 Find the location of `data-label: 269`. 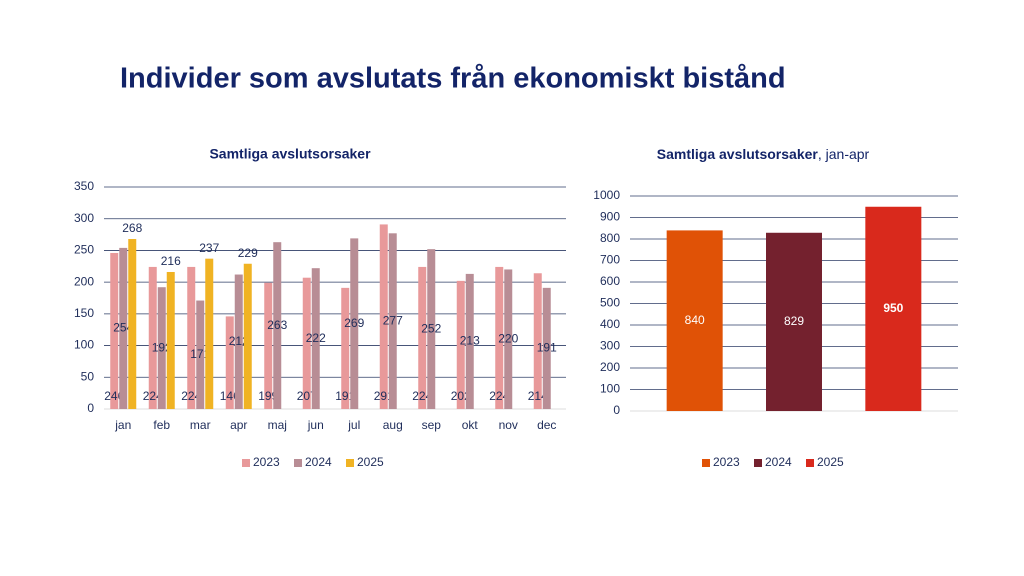

data-label: 269 is located at coordinates (354, 323).